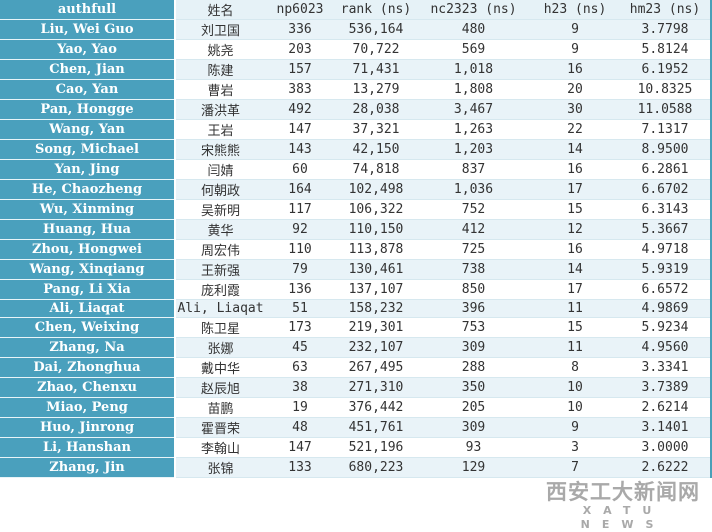 This screenshot has height=532, width=712. Describe the element at coordinates (300, 169) in the screenshot. I see `cell-np6023: 60` at that location.